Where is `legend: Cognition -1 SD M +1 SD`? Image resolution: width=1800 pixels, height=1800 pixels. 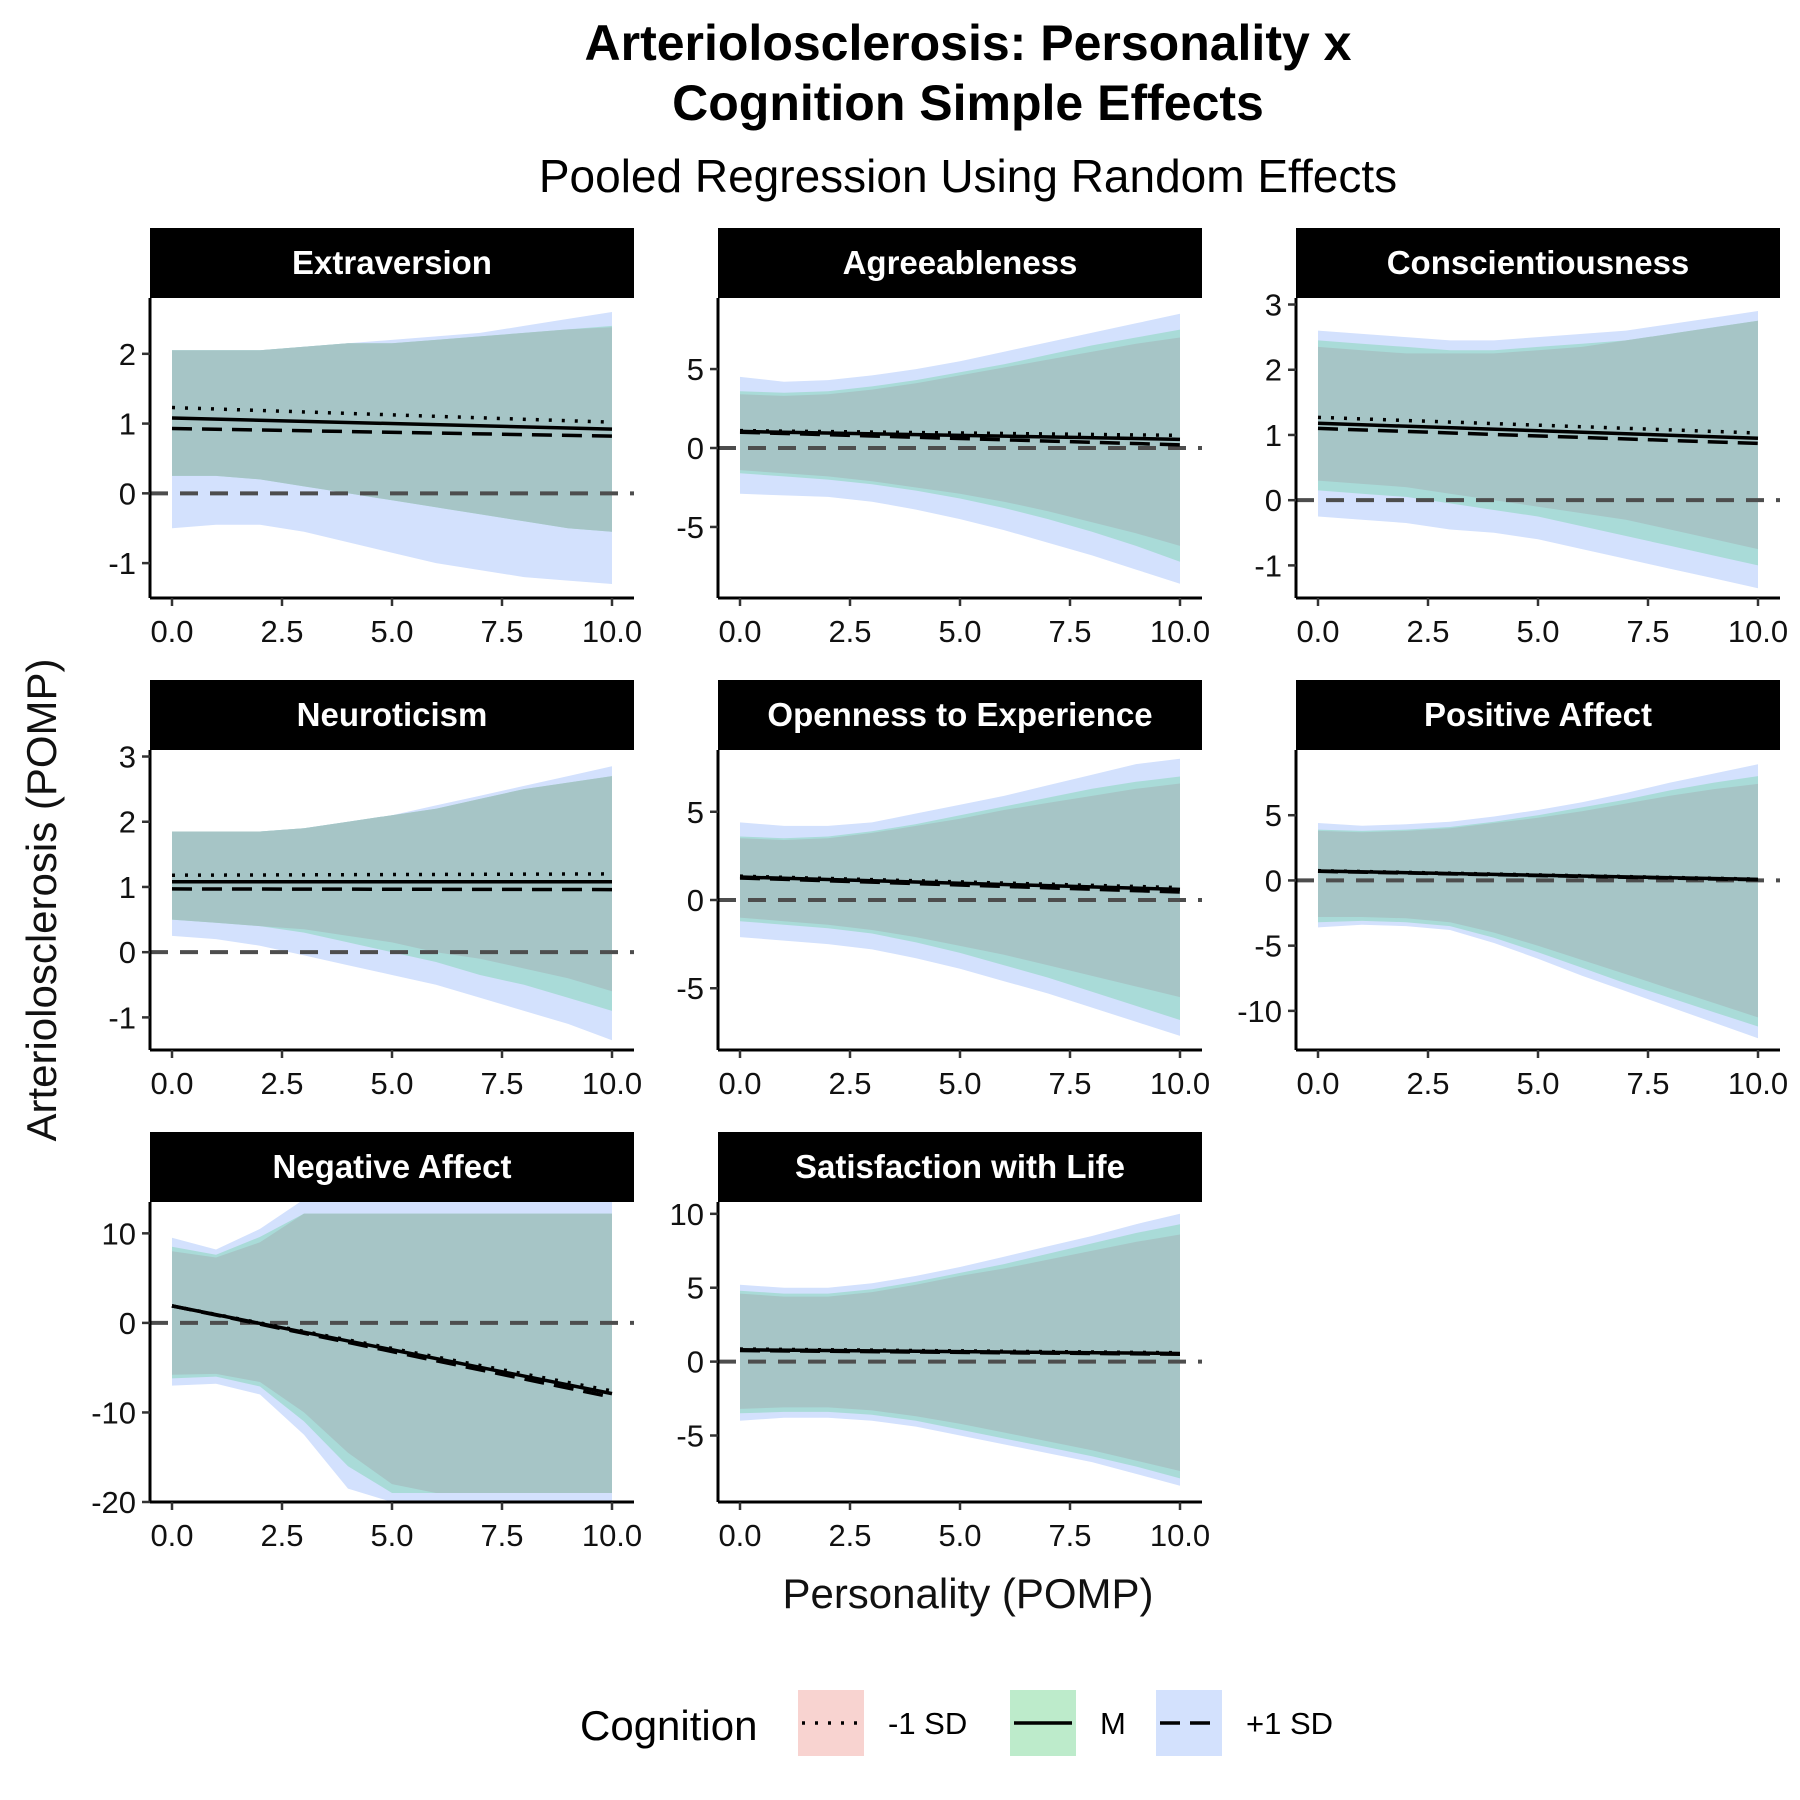
legend: Cognition -1 SD M +1 SD is located at coordinates (956, 1723).